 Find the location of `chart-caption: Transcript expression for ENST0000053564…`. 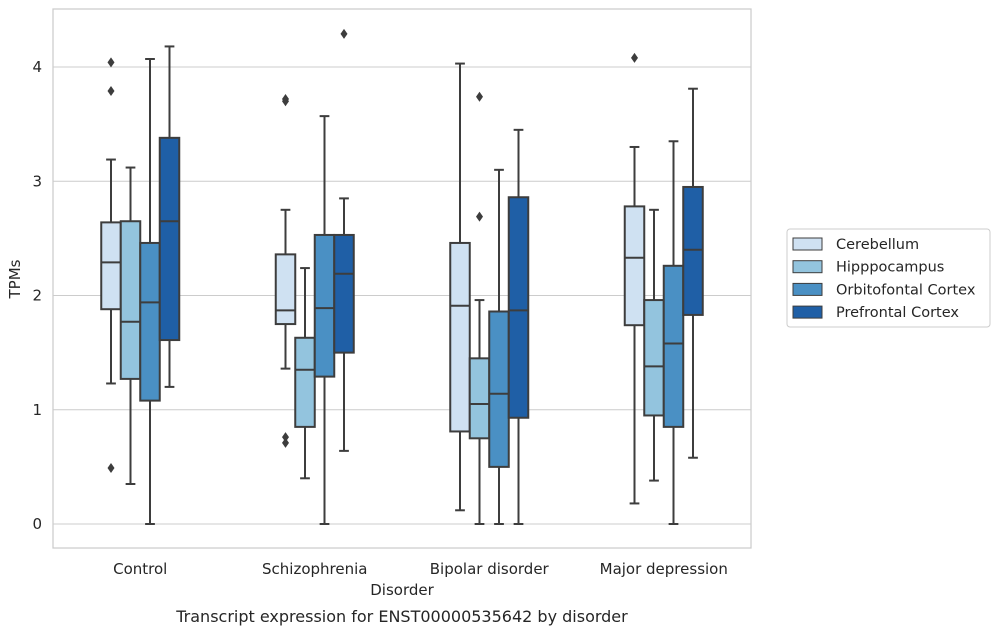

chart-caption: Transcript expression for ENST0000053564… is located at coordinates (401, 616).